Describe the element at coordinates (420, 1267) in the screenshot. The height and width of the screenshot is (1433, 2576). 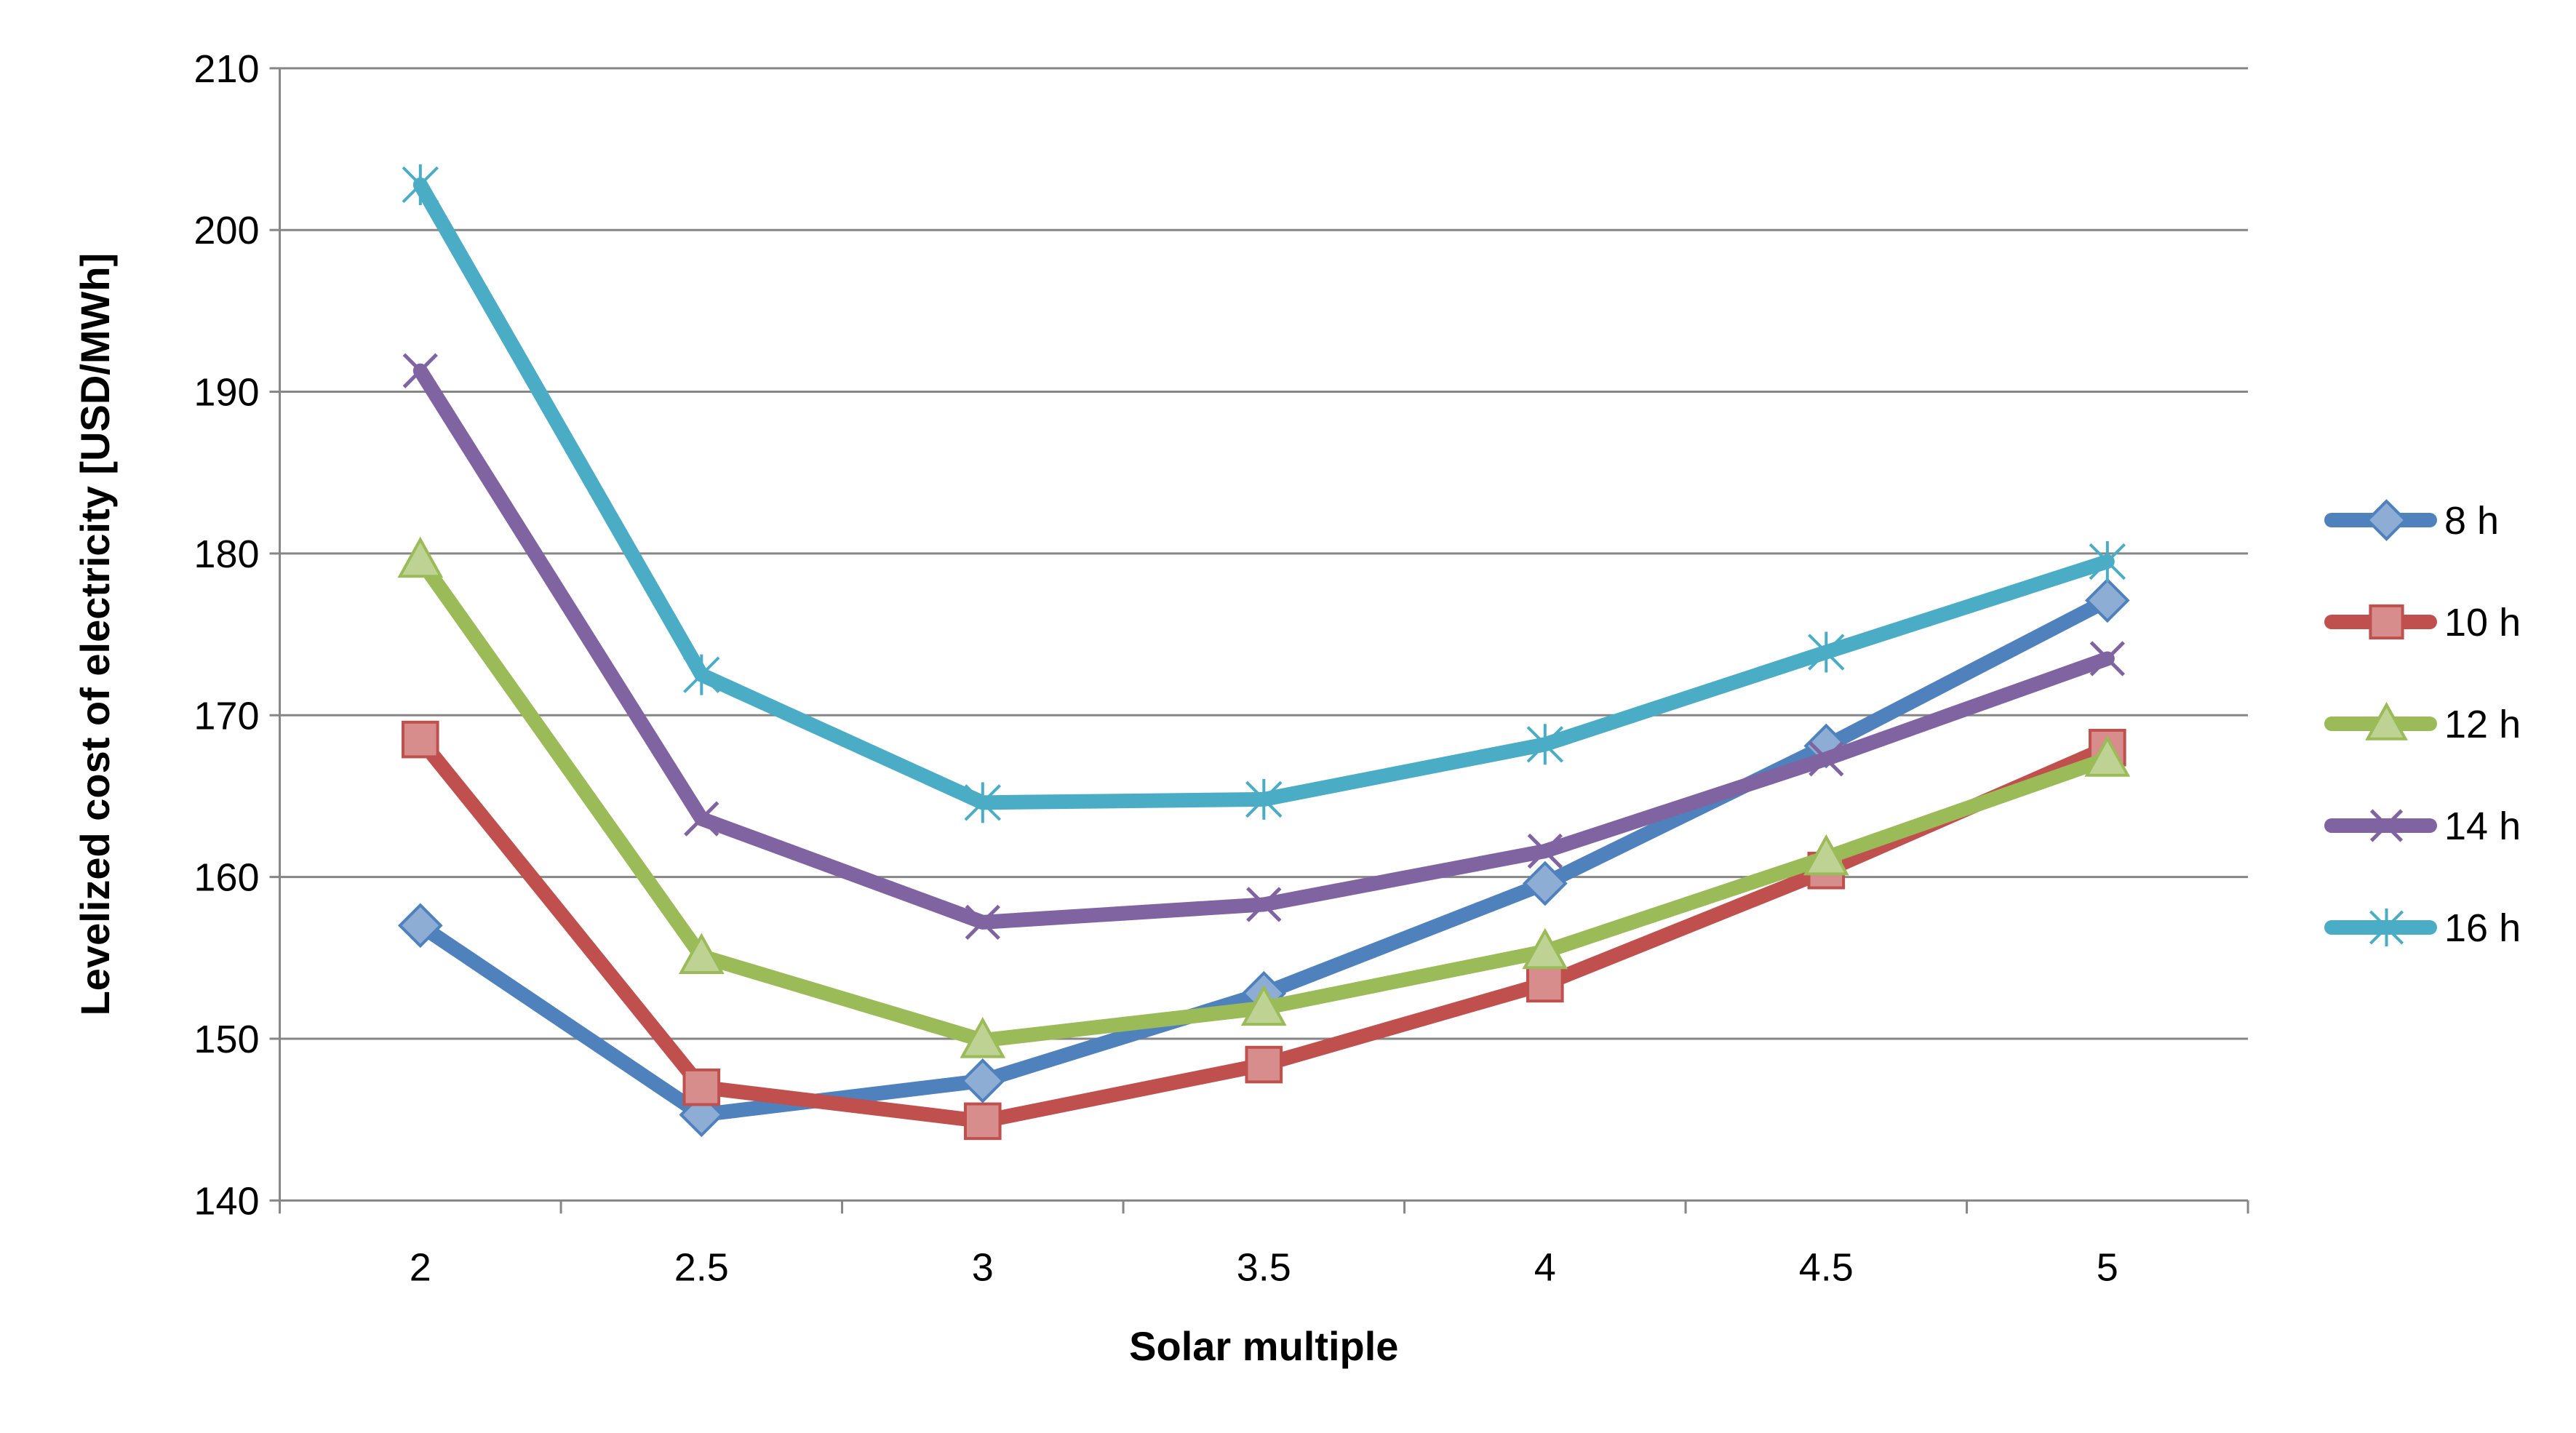
I see `x-tick-label: 2` at that location.